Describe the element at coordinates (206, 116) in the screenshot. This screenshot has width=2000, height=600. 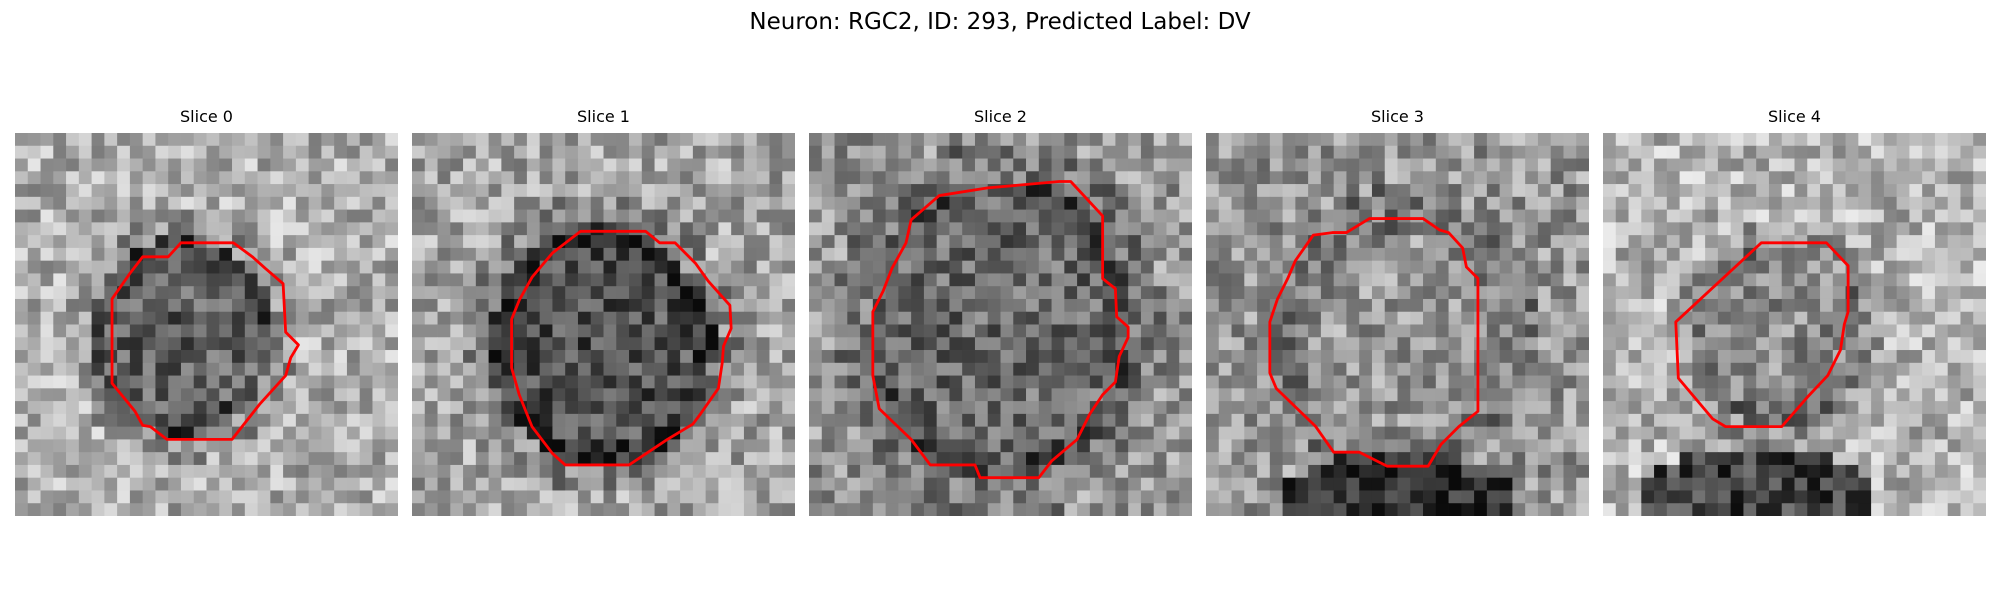
I see `slice-title: Slice 0` at that location.